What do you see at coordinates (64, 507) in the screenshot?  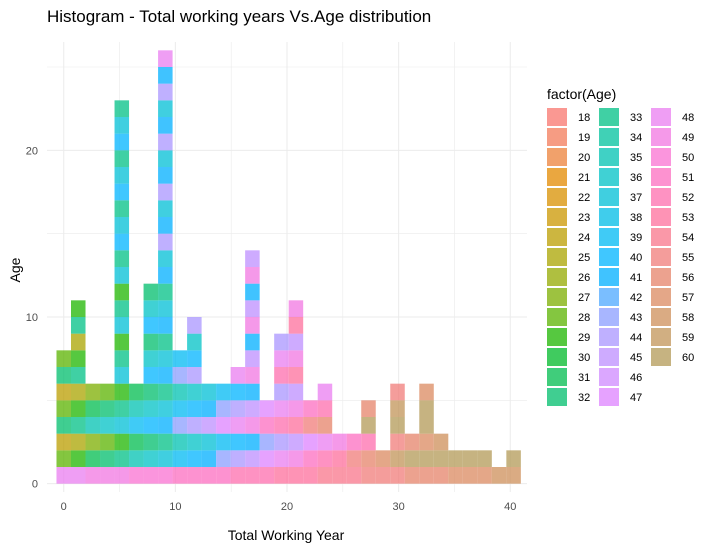 I see `x-tick-label: 0` at bounding box center [64, 507].